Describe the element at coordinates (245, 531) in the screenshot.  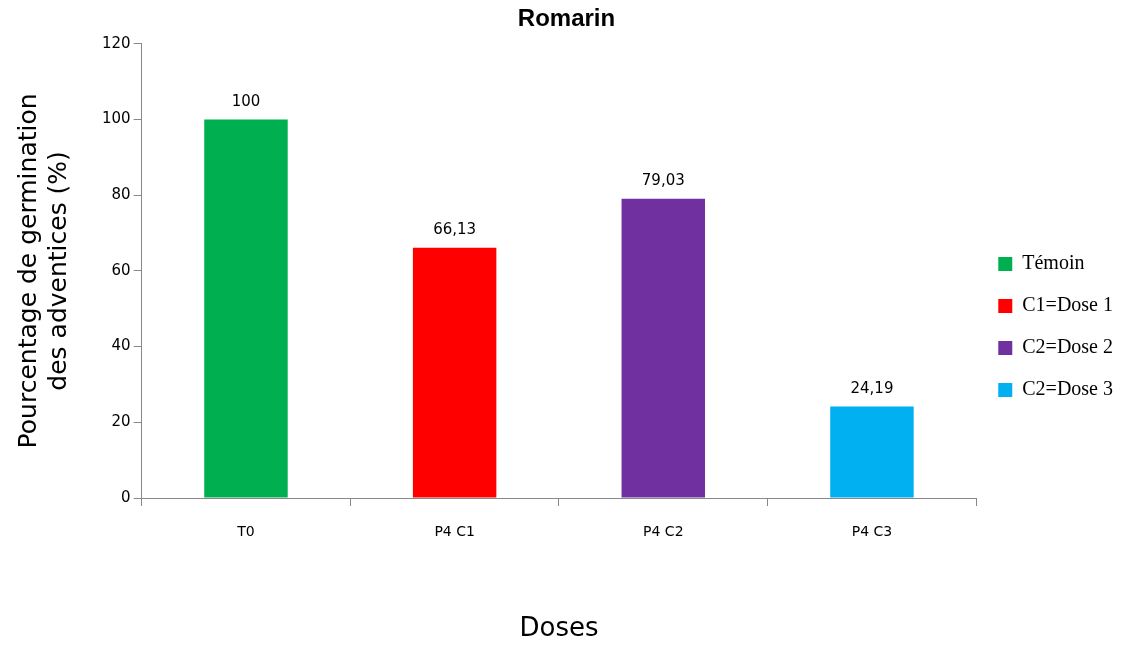
I see `x-tick-label: T0` at that location.